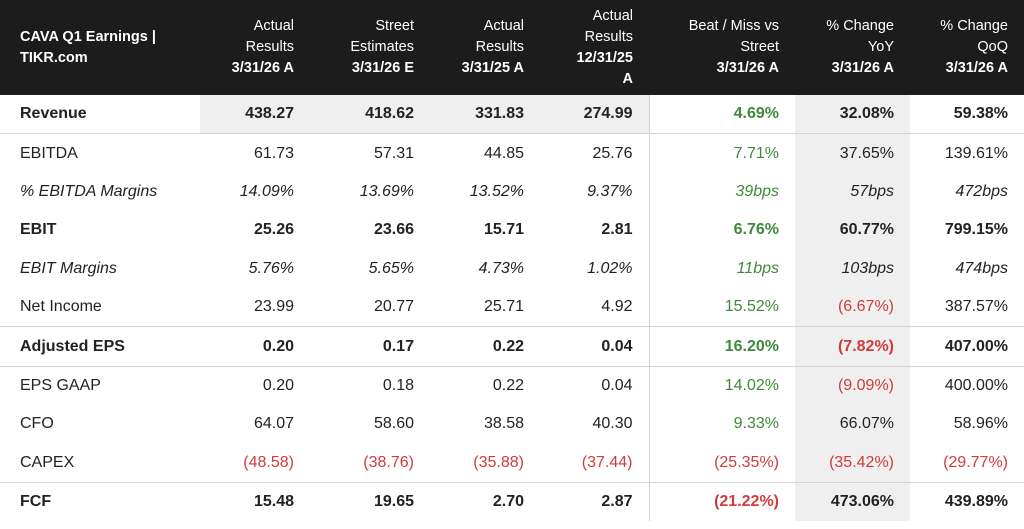  Describe the element at coordinates (100, 153) in the screenshot. I see `row-label: EBITDA` at that location.